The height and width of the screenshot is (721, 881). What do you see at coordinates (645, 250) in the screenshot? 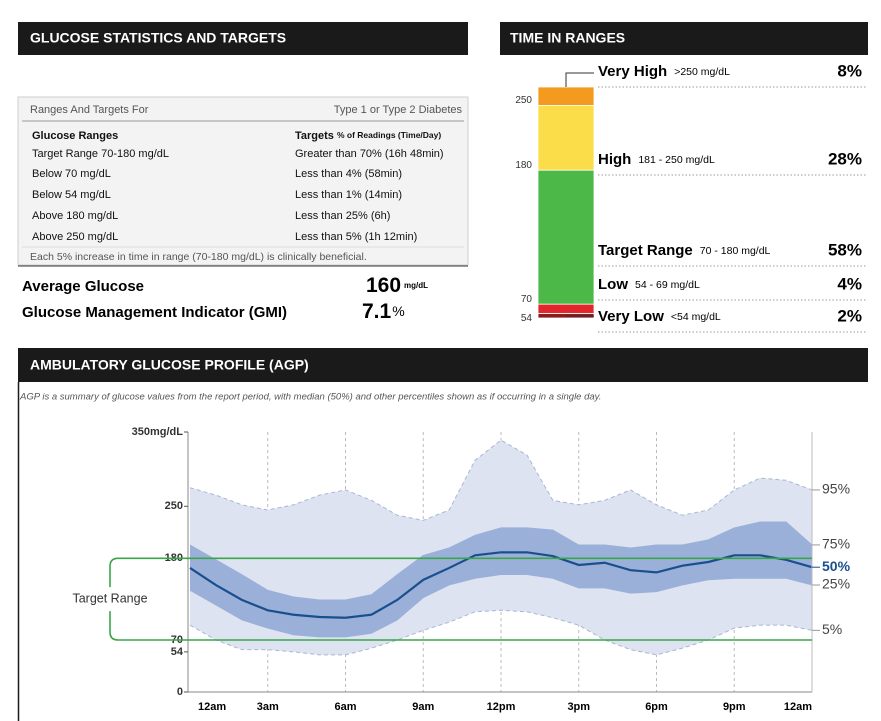
I see `range-name: Target Range` at bounding box center [645, 250].